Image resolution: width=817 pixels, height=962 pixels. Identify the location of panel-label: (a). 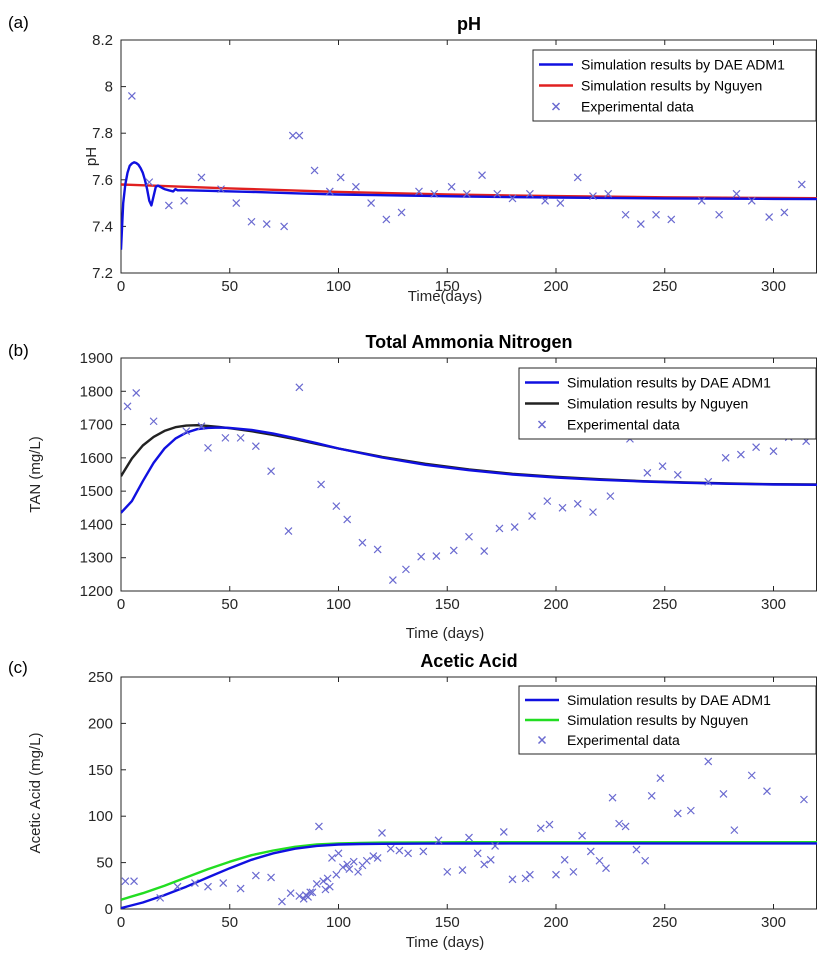
(18, 22).